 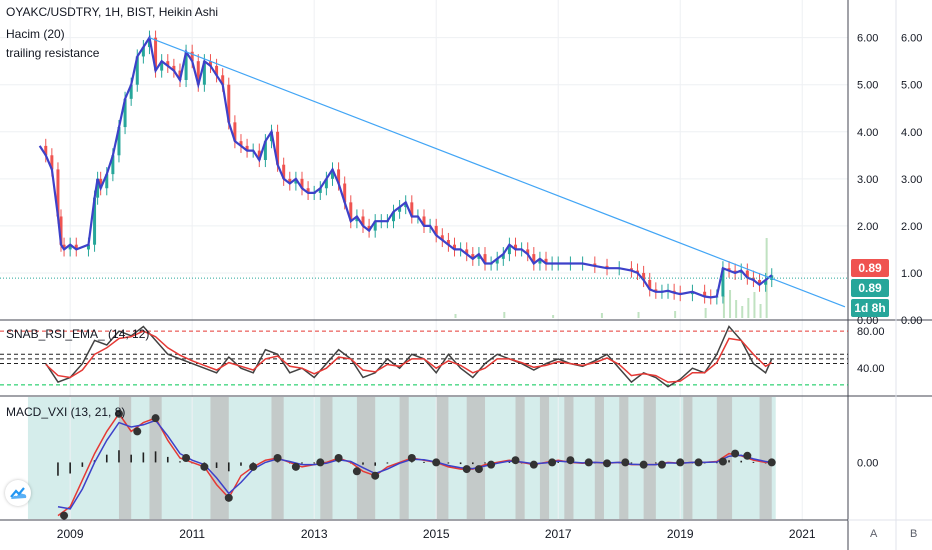 I want to click on tradingview-logo, so click(x=18, y=493).